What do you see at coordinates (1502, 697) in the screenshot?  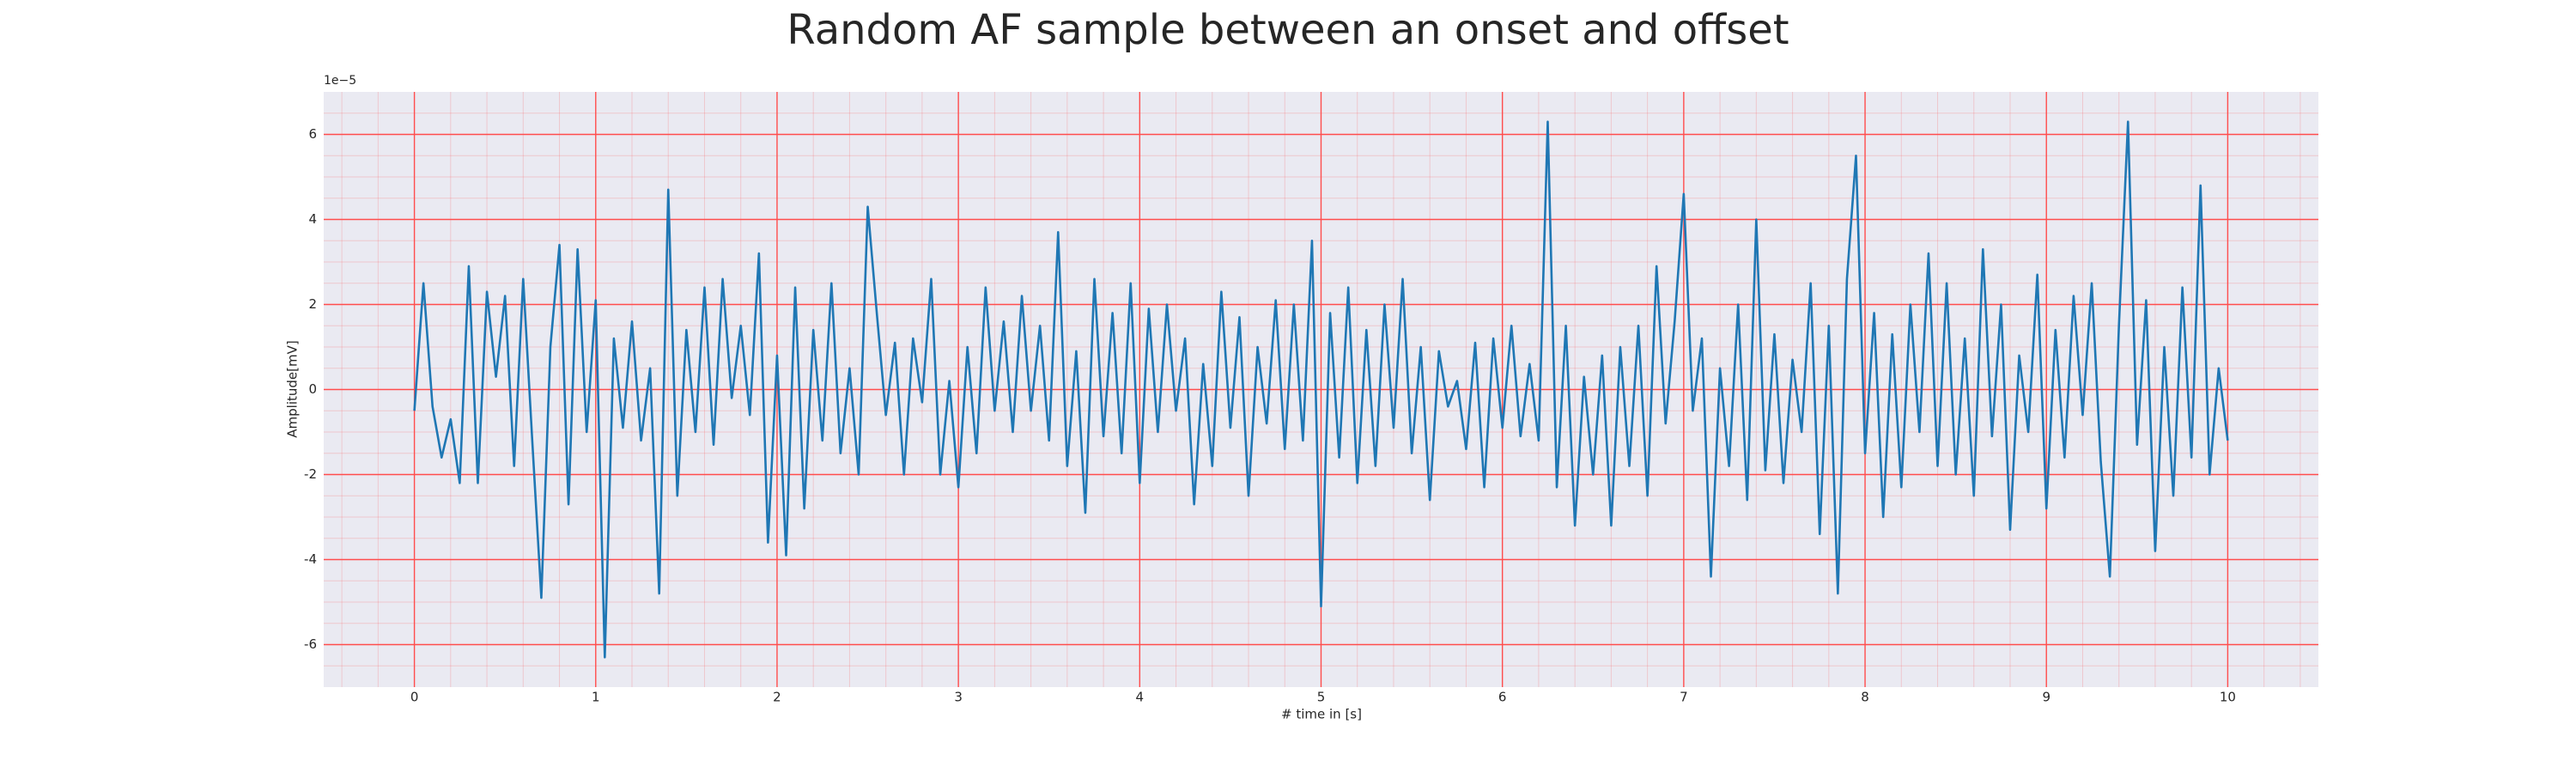 I see `x-tick-label: 6` at bounding box center [1502, 697].